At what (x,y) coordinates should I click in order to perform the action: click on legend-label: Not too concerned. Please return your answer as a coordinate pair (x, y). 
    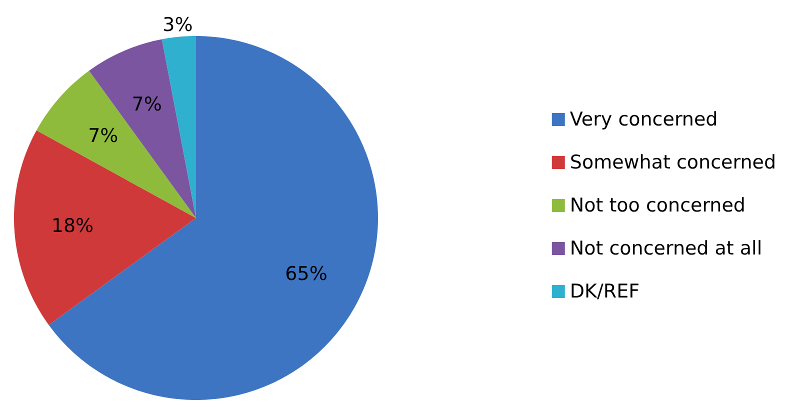
    Looking at the image, I should click on (658, 205).